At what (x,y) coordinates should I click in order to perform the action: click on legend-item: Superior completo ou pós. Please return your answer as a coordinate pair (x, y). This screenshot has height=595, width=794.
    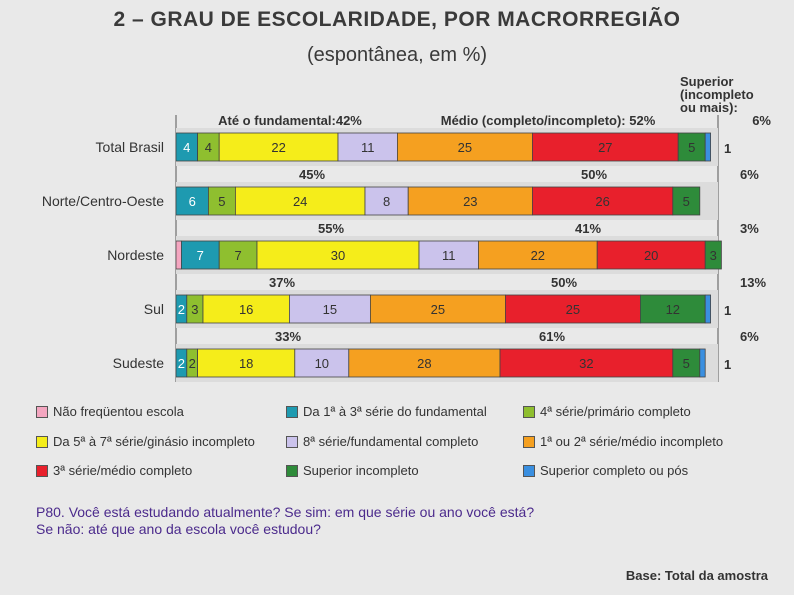
    Looking at the image, I should click on (605, 470).